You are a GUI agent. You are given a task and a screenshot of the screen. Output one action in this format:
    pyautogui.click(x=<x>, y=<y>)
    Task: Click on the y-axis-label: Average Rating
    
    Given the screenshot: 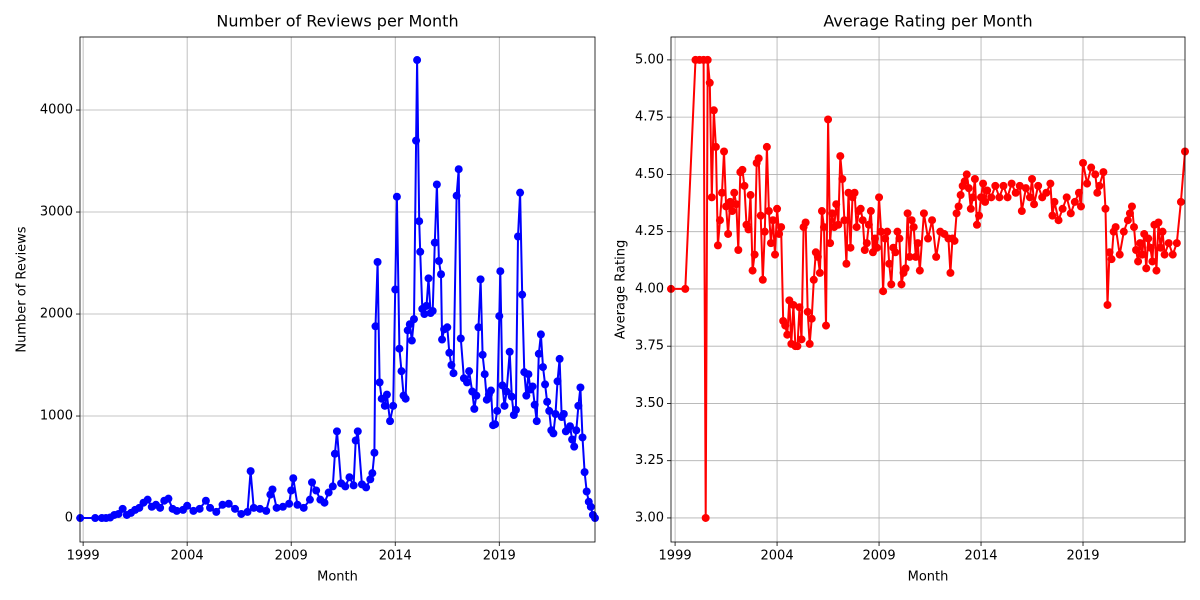 What is the action you would take?
    pyautogui.click(x=621, y=289)
    